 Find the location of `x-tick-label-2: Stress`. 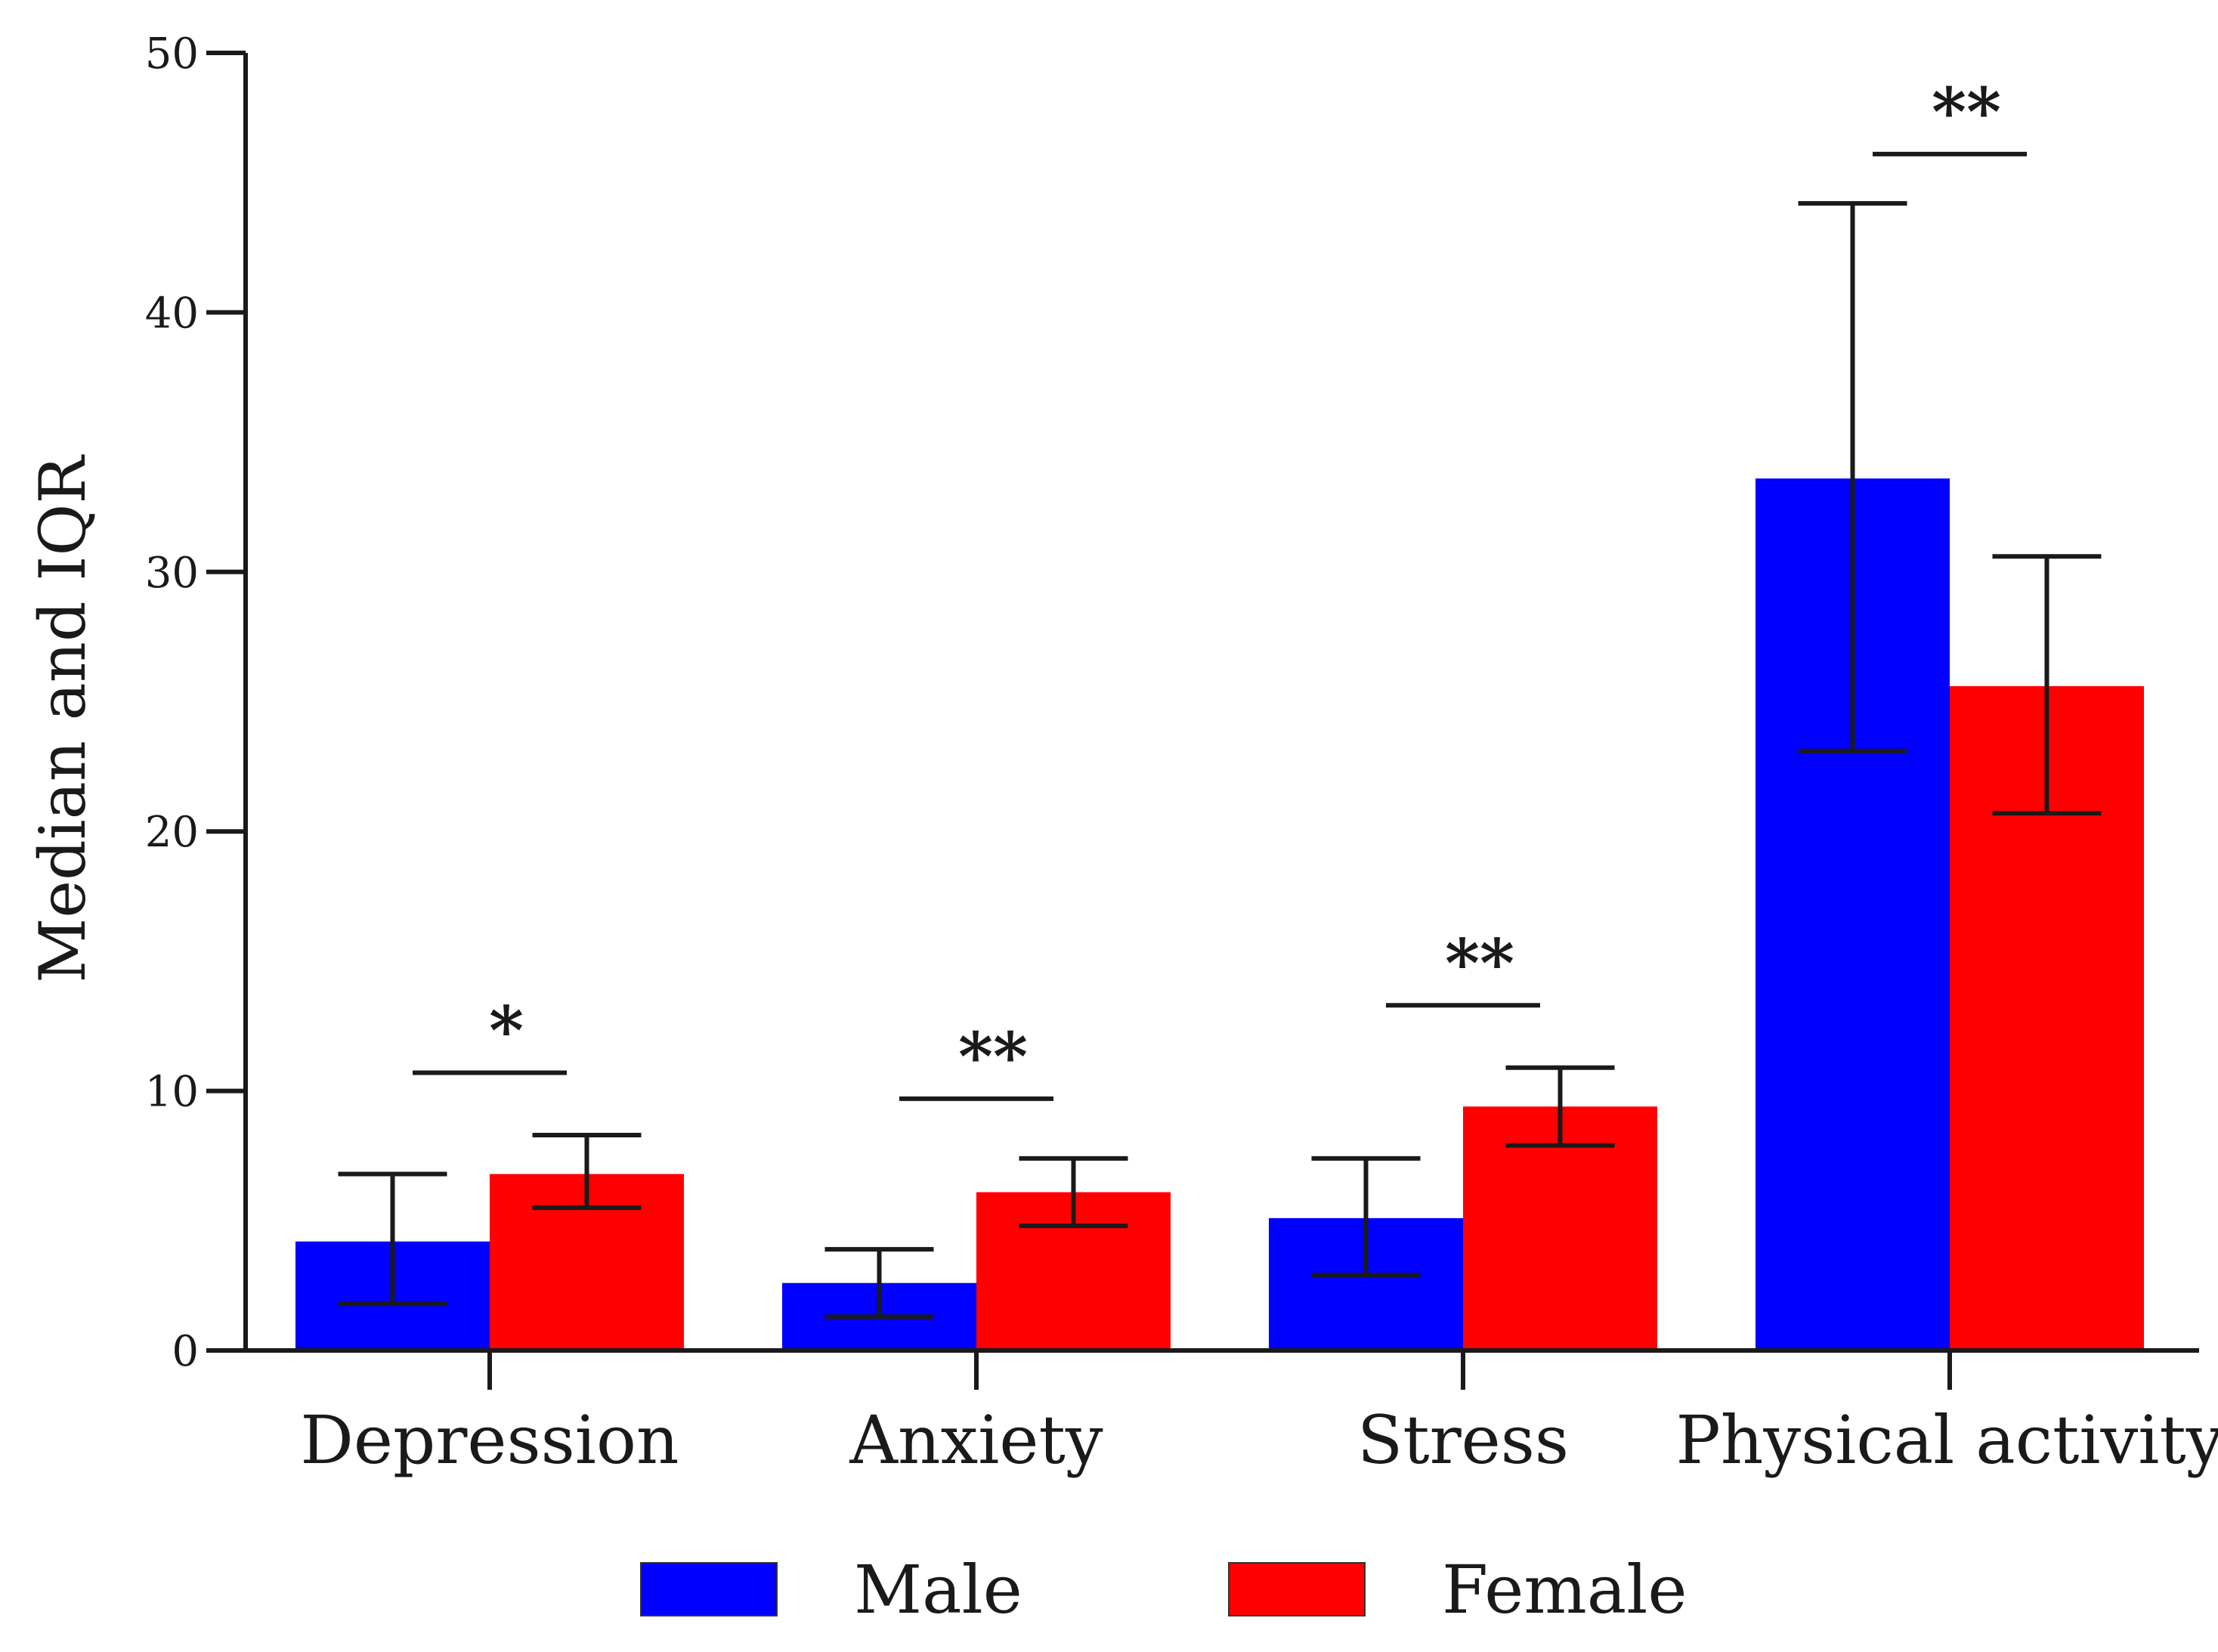

x-tick-label-2: Stress is located at coordinates (1463, 1440).